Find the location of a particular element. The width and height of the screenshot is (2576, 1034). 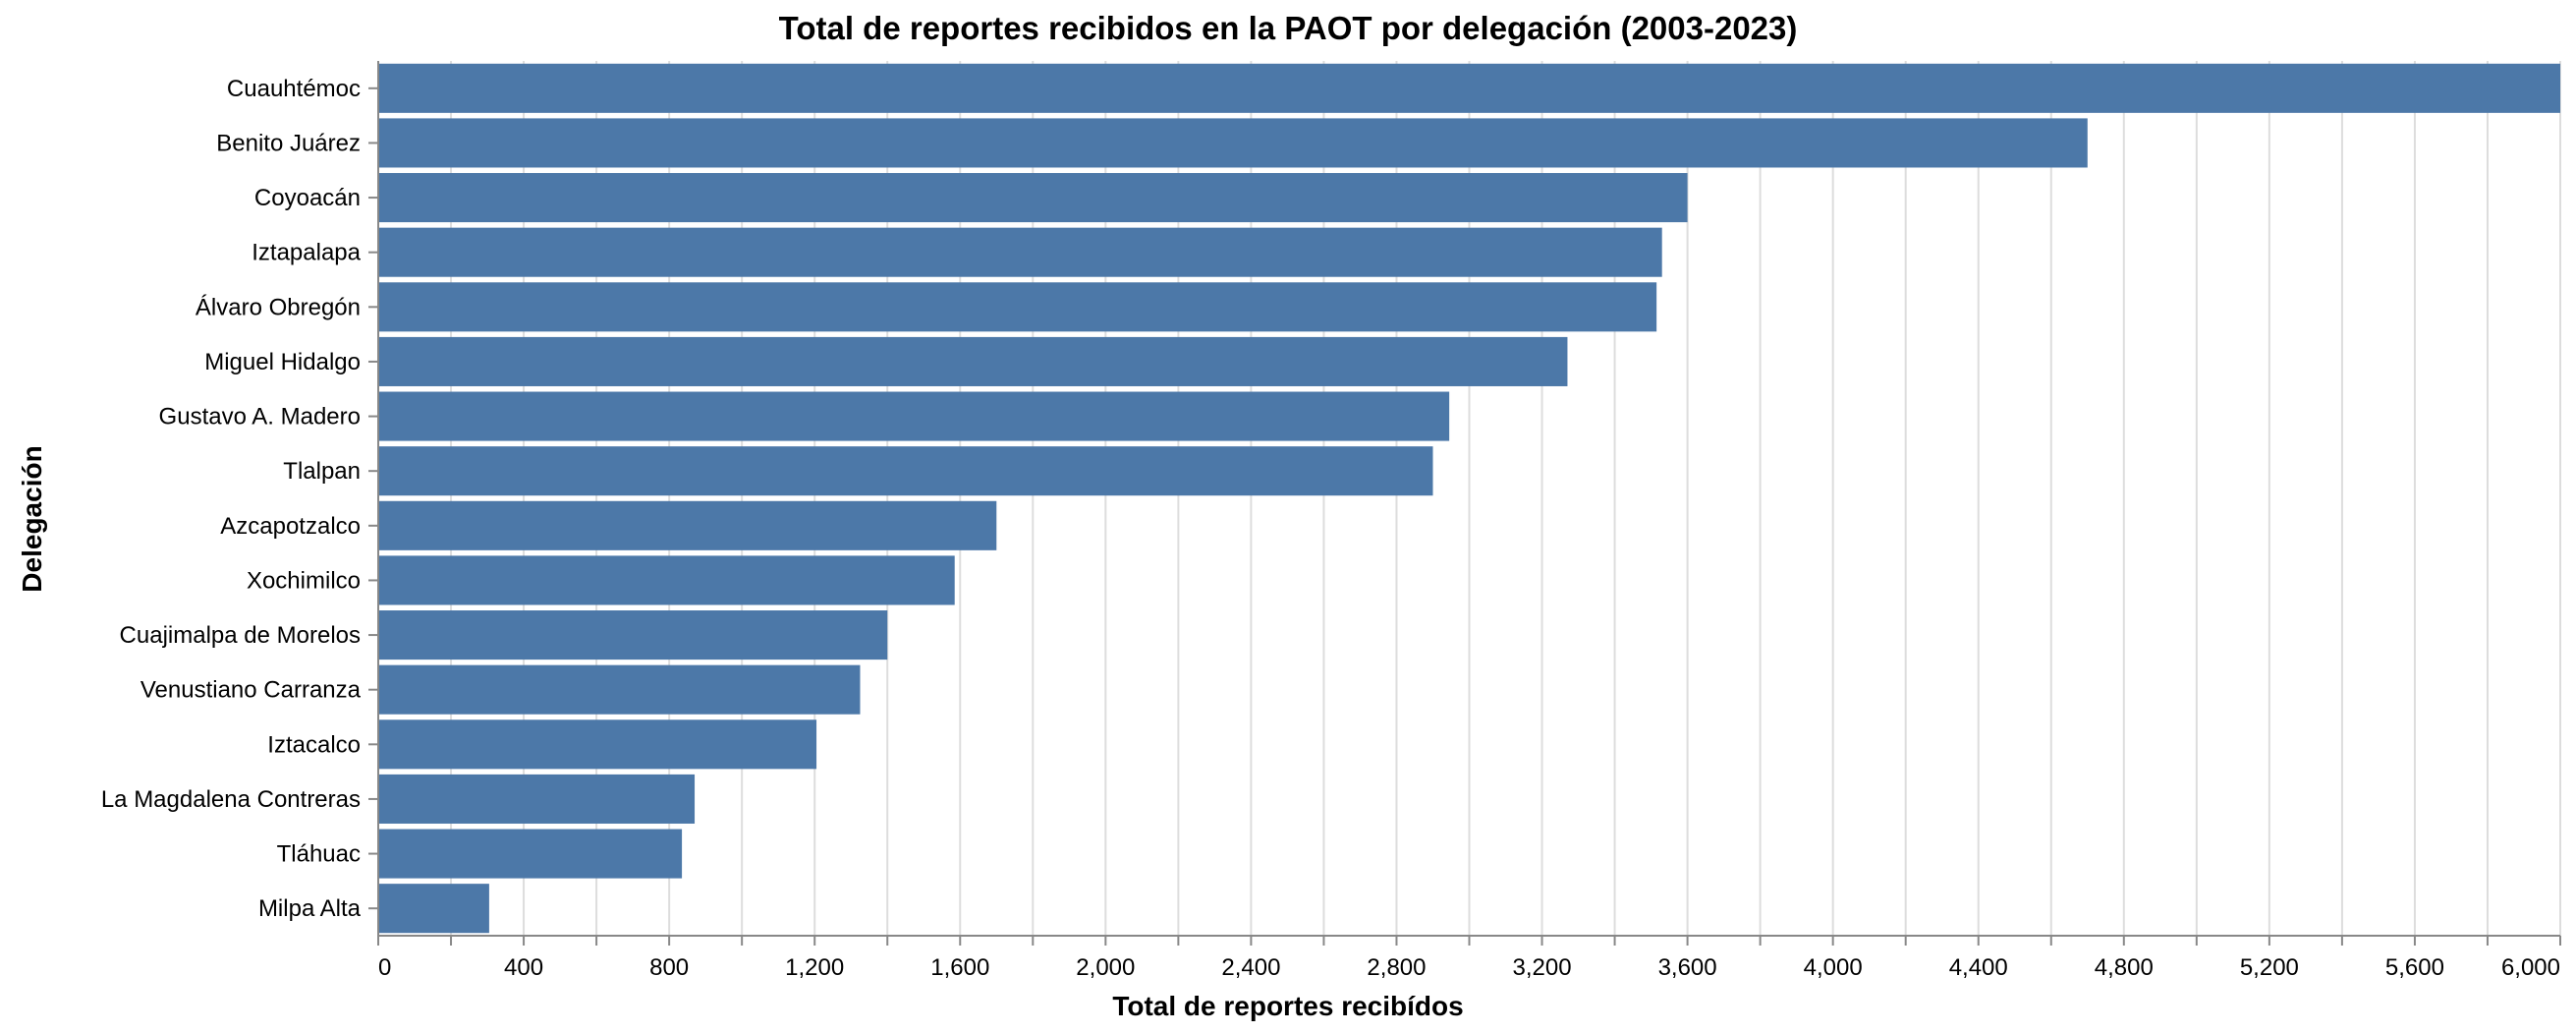

y-tick-label: Tláhuac is located at coordinates (319, 855).